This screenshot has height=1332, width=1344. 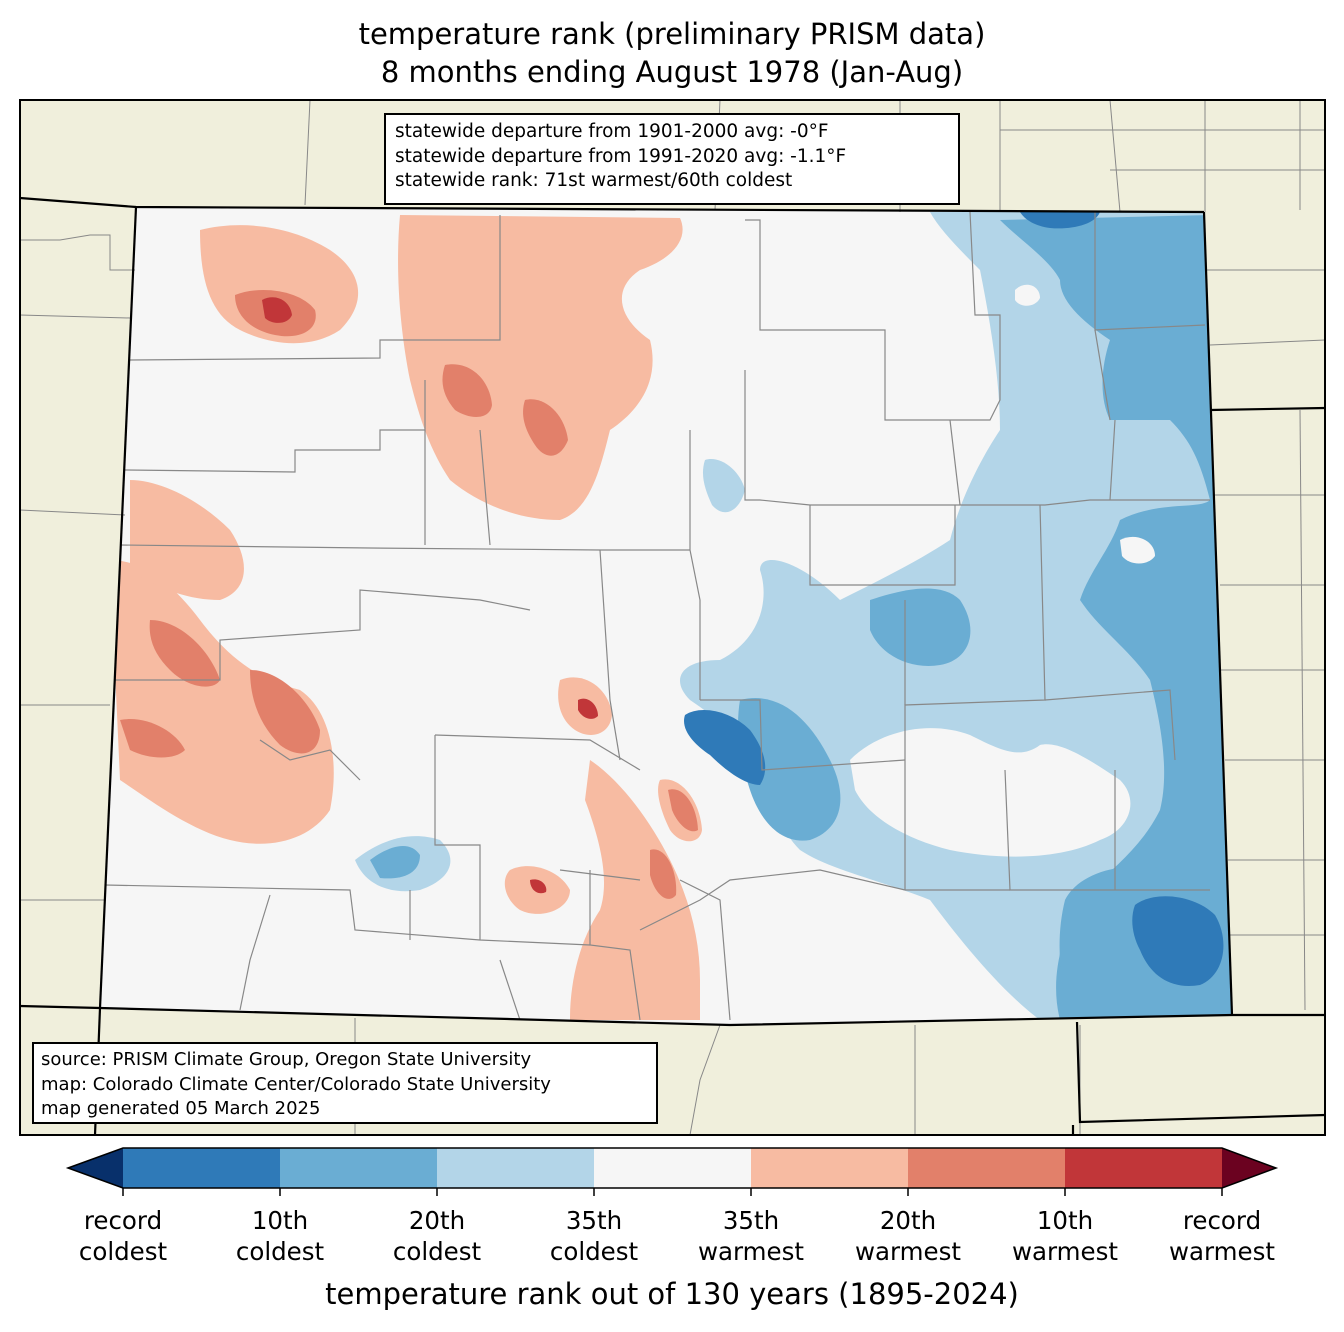 I want to click on strong-warm-south, so click(x=663, y=874).